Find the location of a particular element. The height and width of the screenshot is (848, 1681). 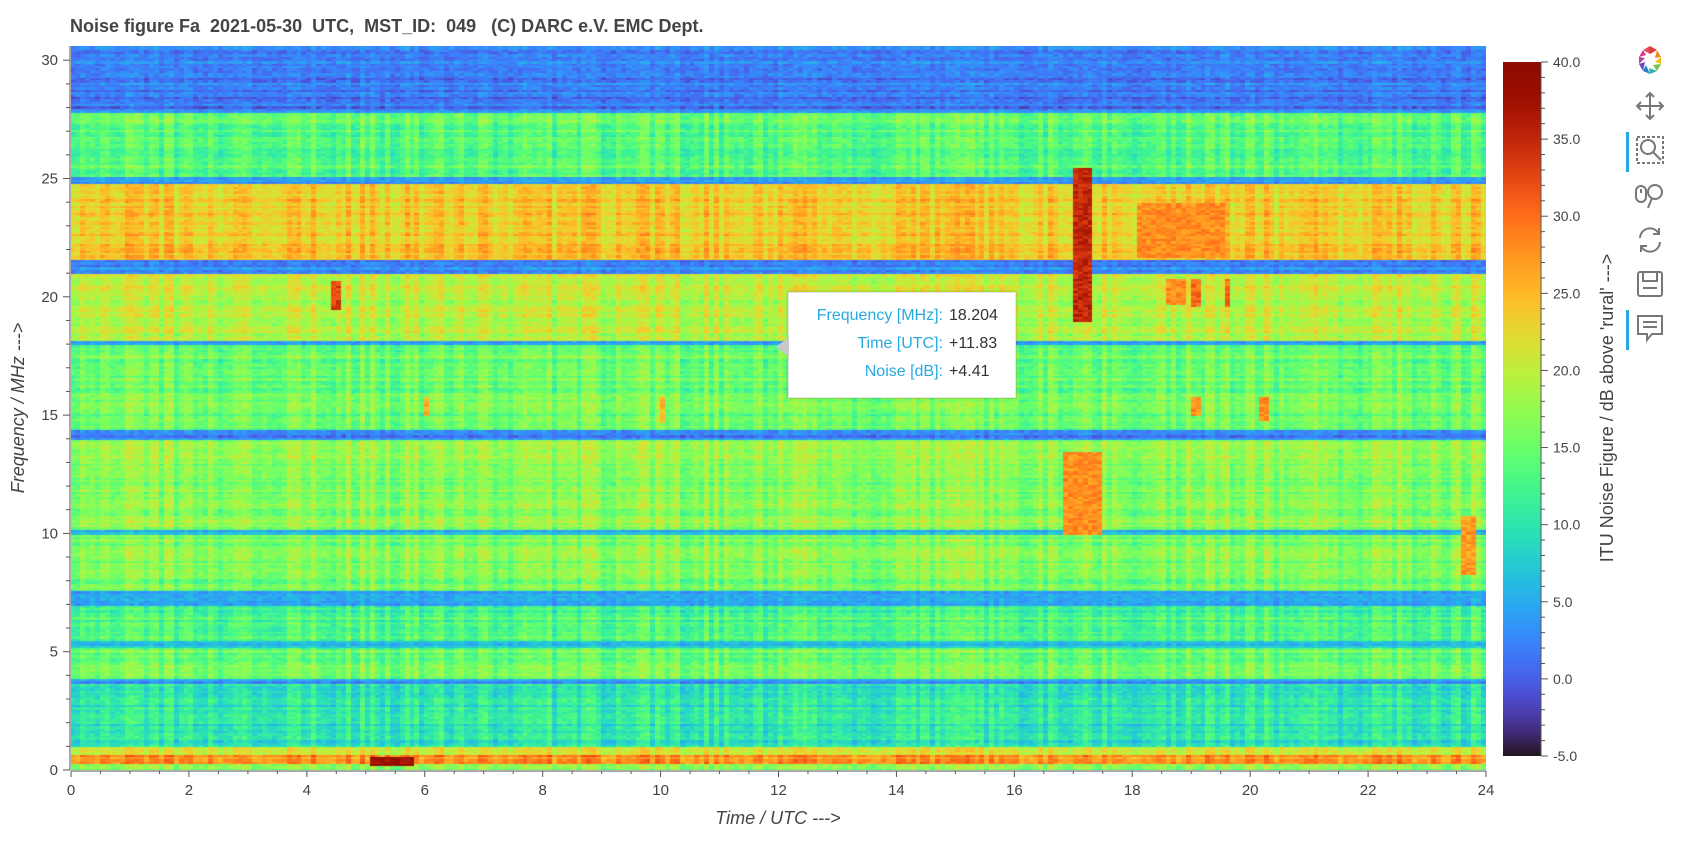

colorbar-tick-label: 25.0 is located at coordinates (1566, 293).